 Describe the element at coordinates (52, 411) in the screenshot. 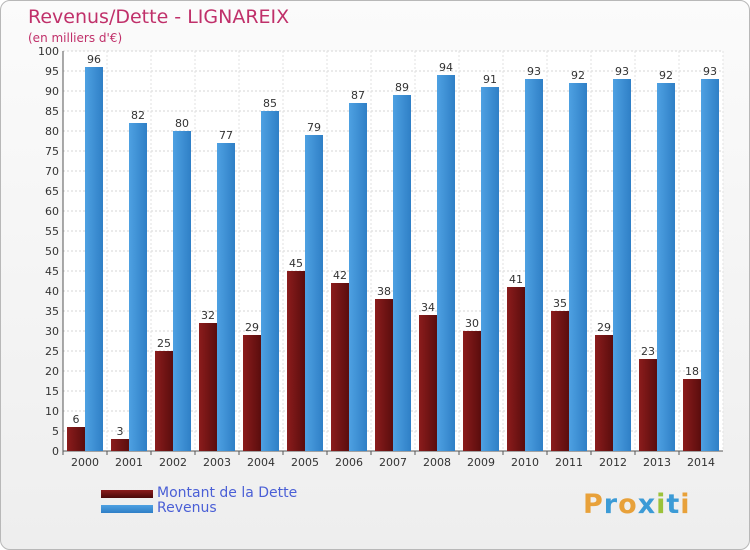

I see `y-tick-label: 10` at that location.